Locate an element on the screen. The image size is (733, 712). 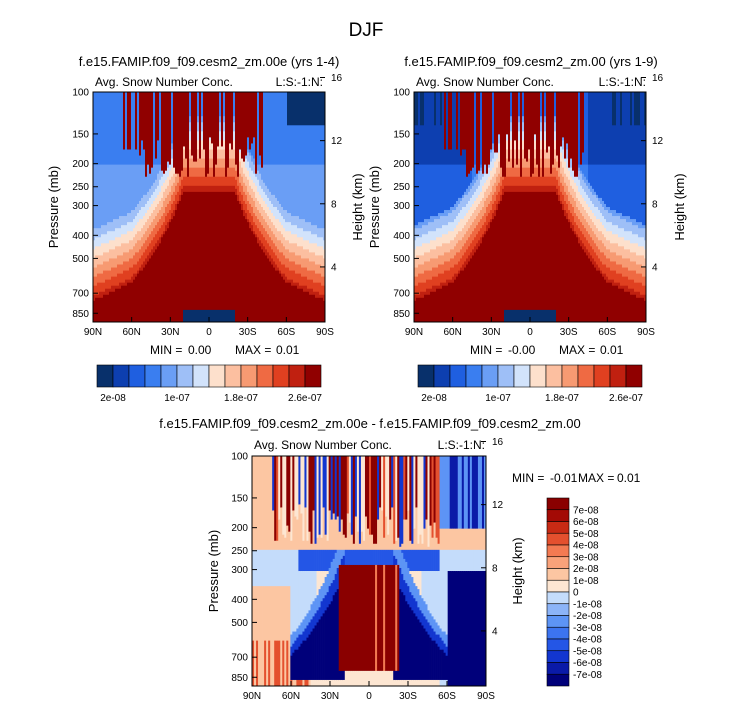
figure-title: DJF is located at coordinates (366, 30).